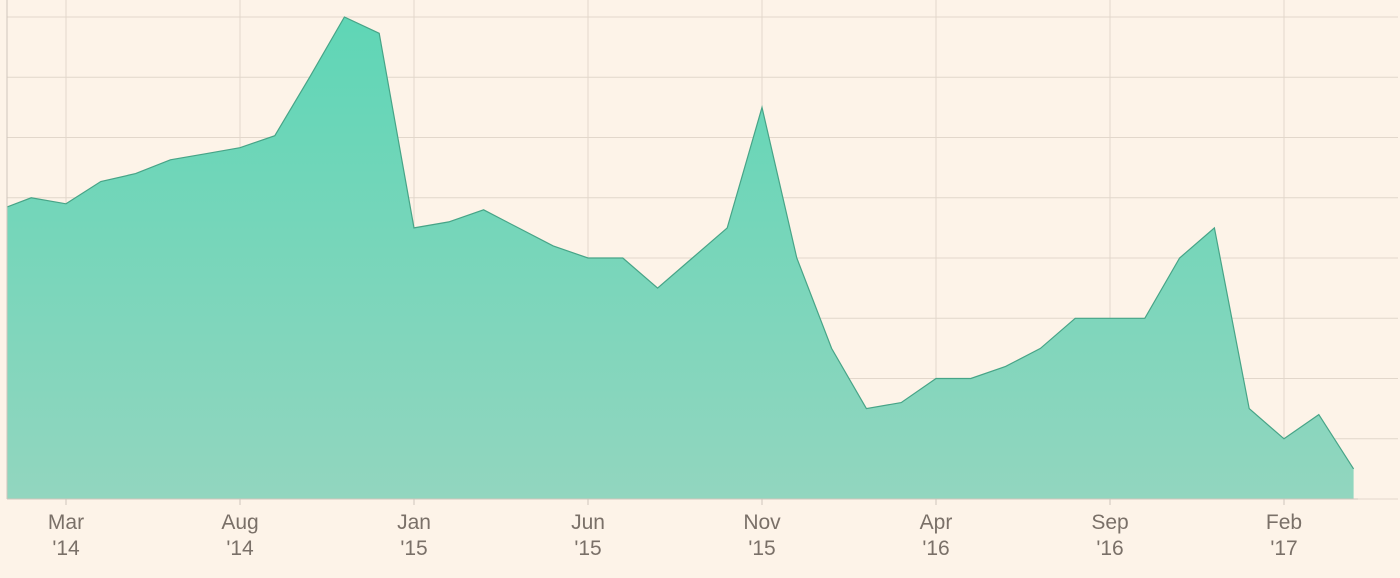 This screenshot has width=1400, height=578. I want to click on x-tick-label: Sep '16, so click(1109, 535).